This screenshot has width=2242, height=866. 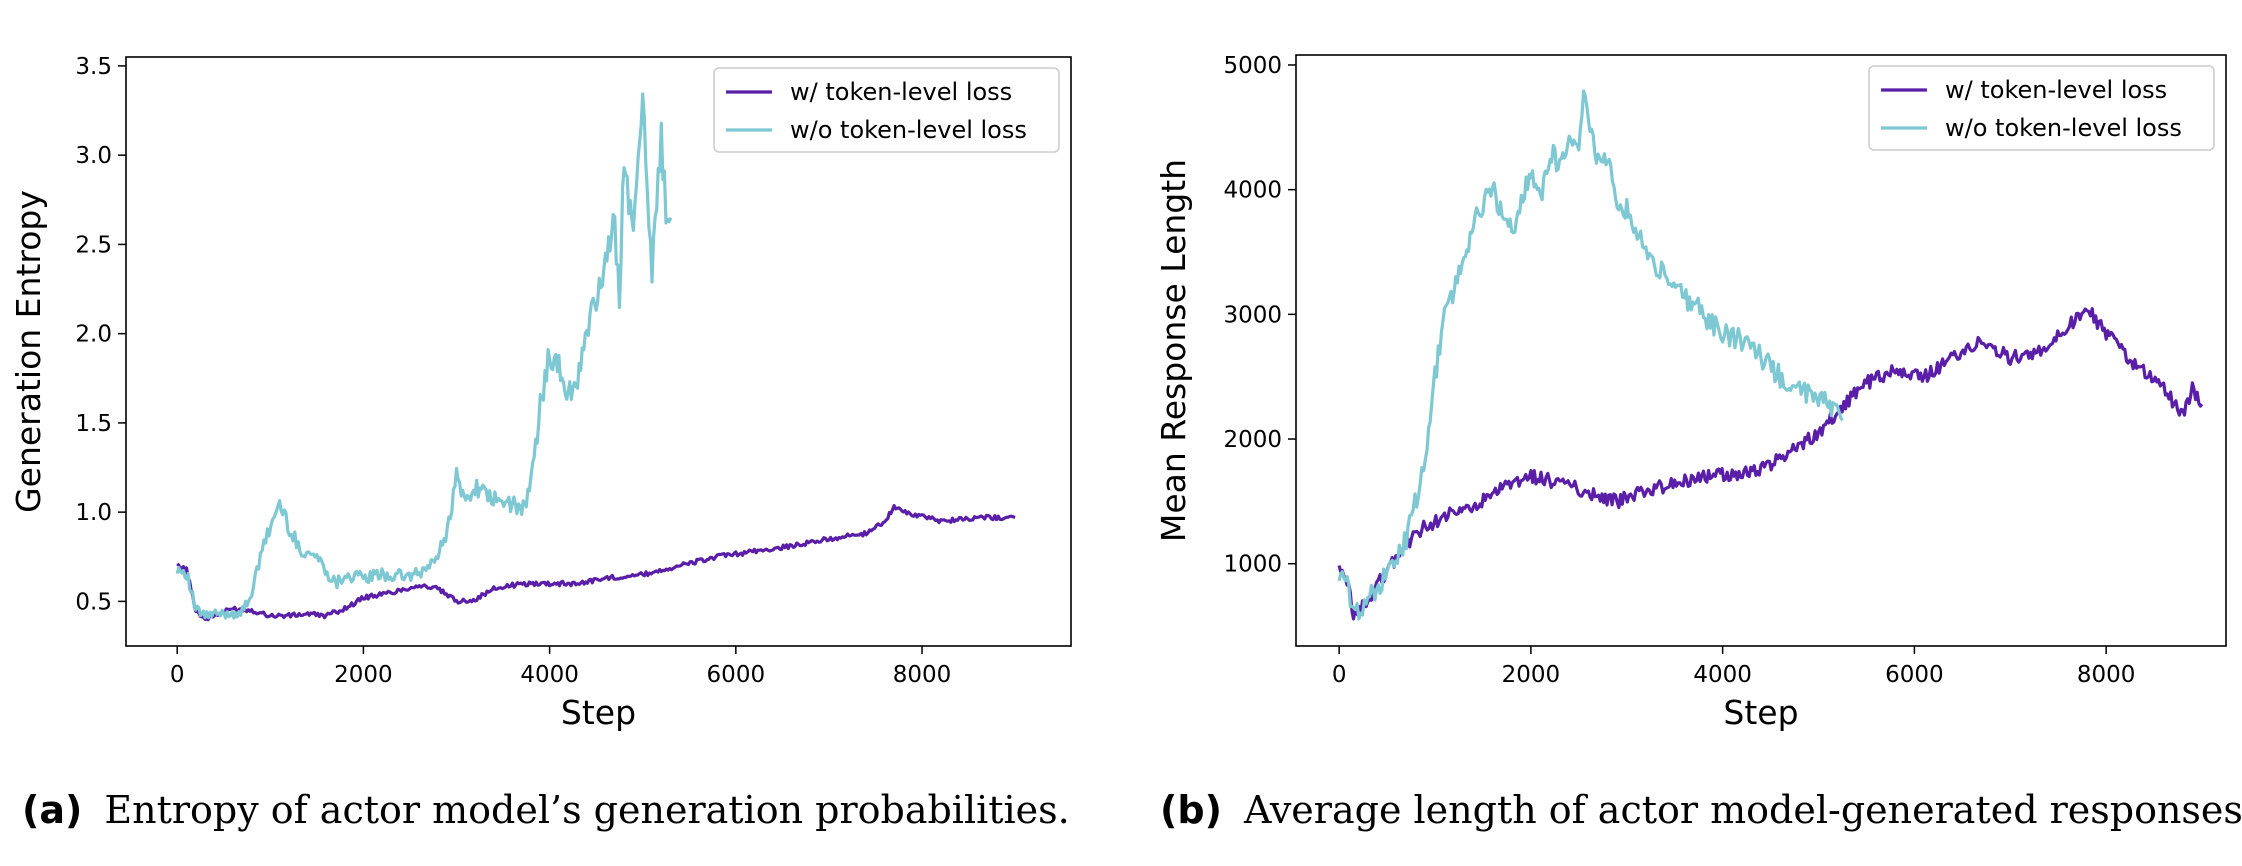 I want to click on y-tick-label: 2000, so click(x=1252, y=440).